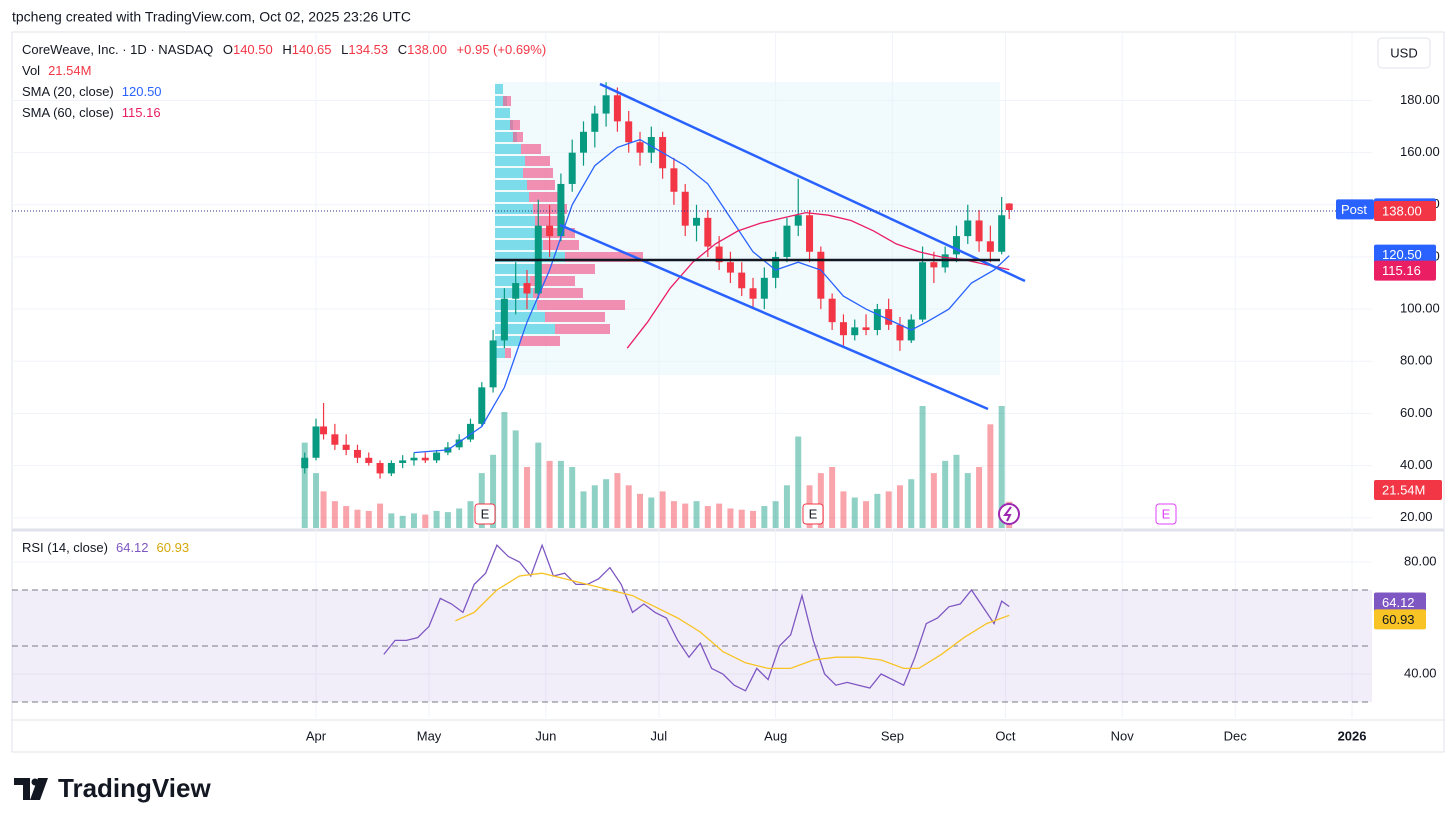 The image size is (1456, 831). What do you see at coordinates (1403, 489) in the screenshot?
I see `vol-badge-label: 21.54M` at bounding box center [1403, 489].